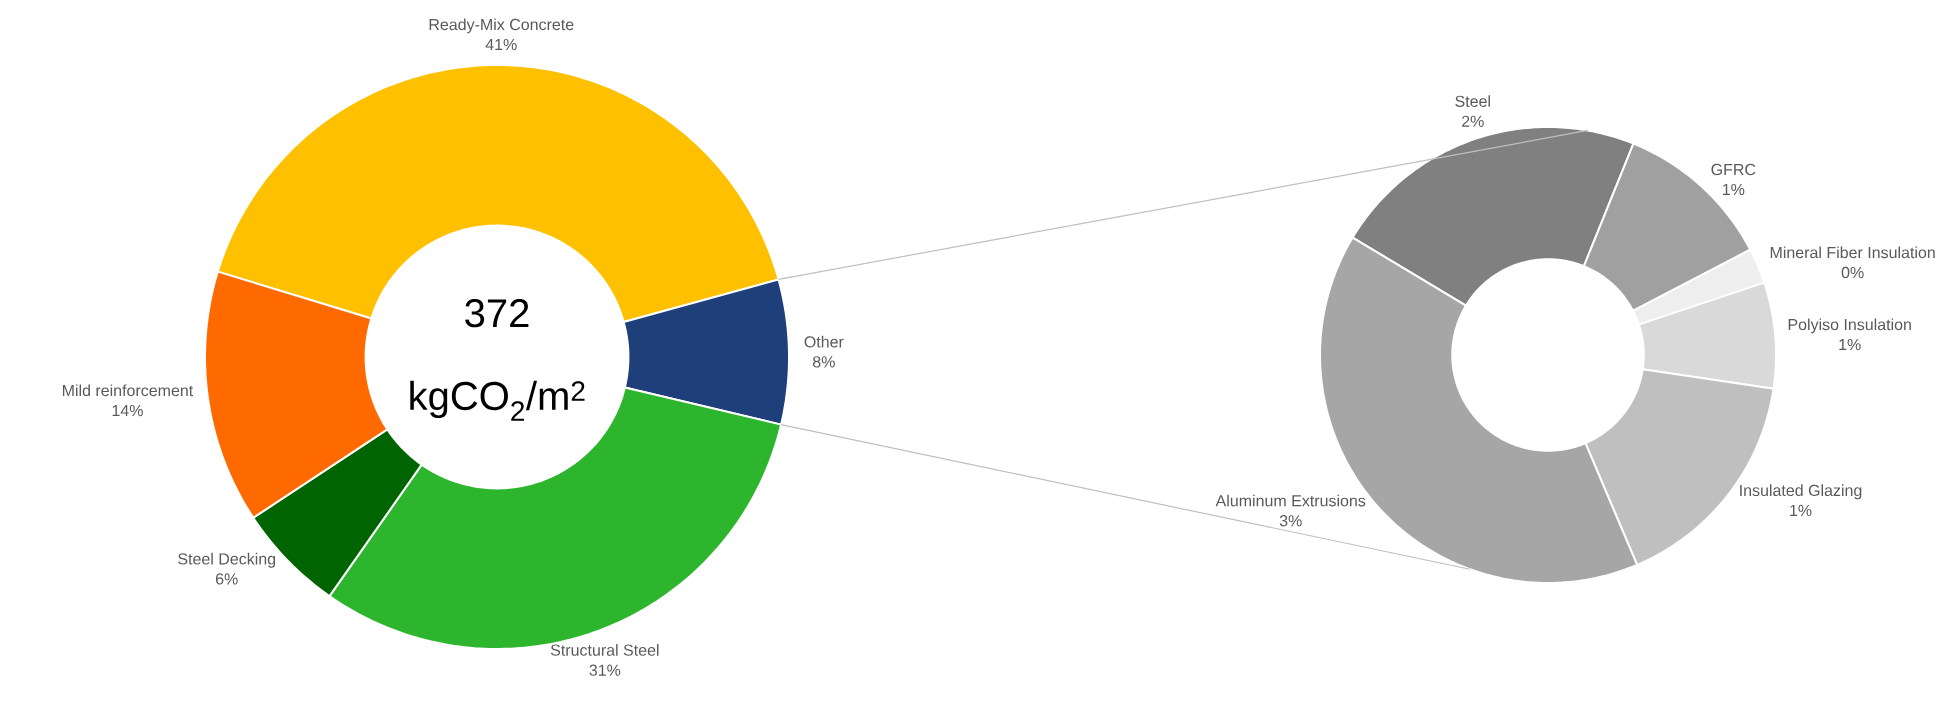 The width and height of the screenshot is (1949, 715). What do you see at coordinates (824, 341) in the screenshot?
I see `slice-label: Other` at bounding box center [824, 341].